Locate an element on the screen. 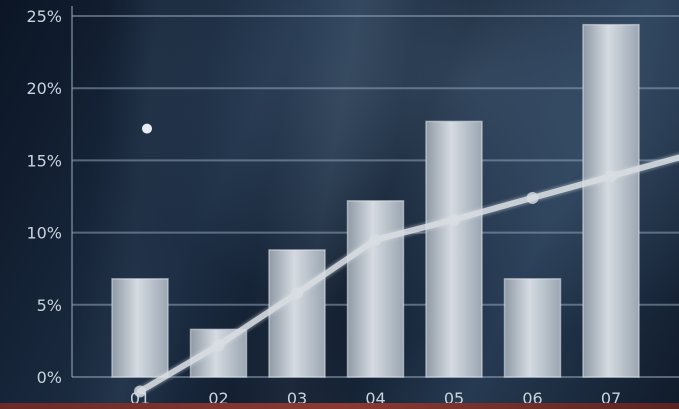 The height and width of the screenshot is (409, 679). y-tick-label: 5% is located at coordinates (49, 305).